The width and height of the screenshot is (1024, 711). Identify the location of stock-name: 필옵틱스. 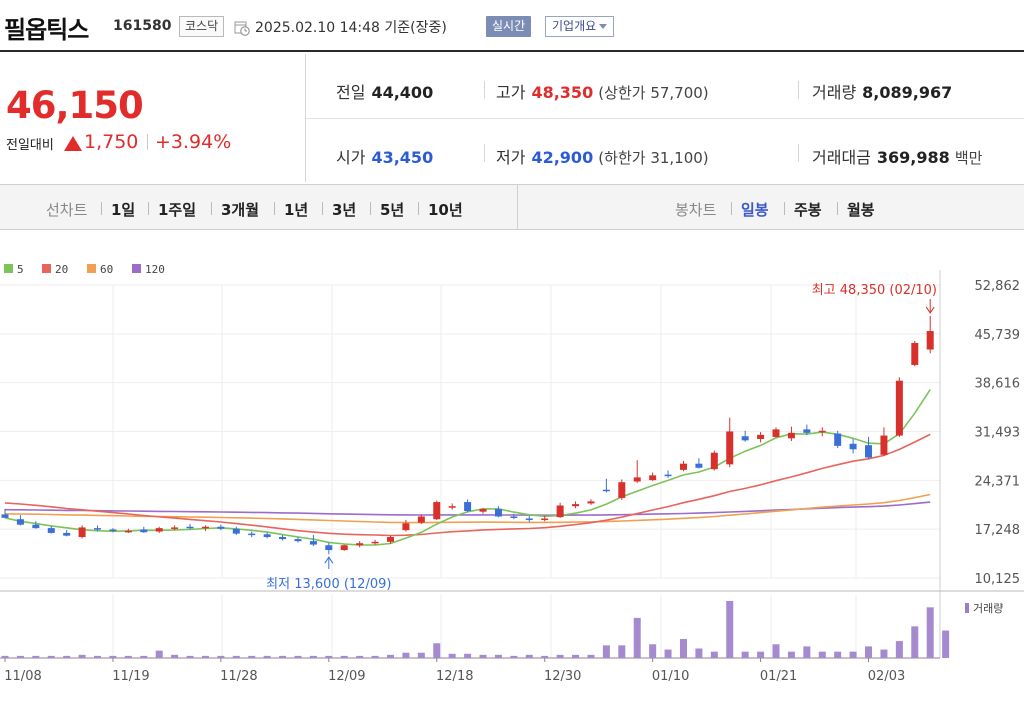
(46, 30).